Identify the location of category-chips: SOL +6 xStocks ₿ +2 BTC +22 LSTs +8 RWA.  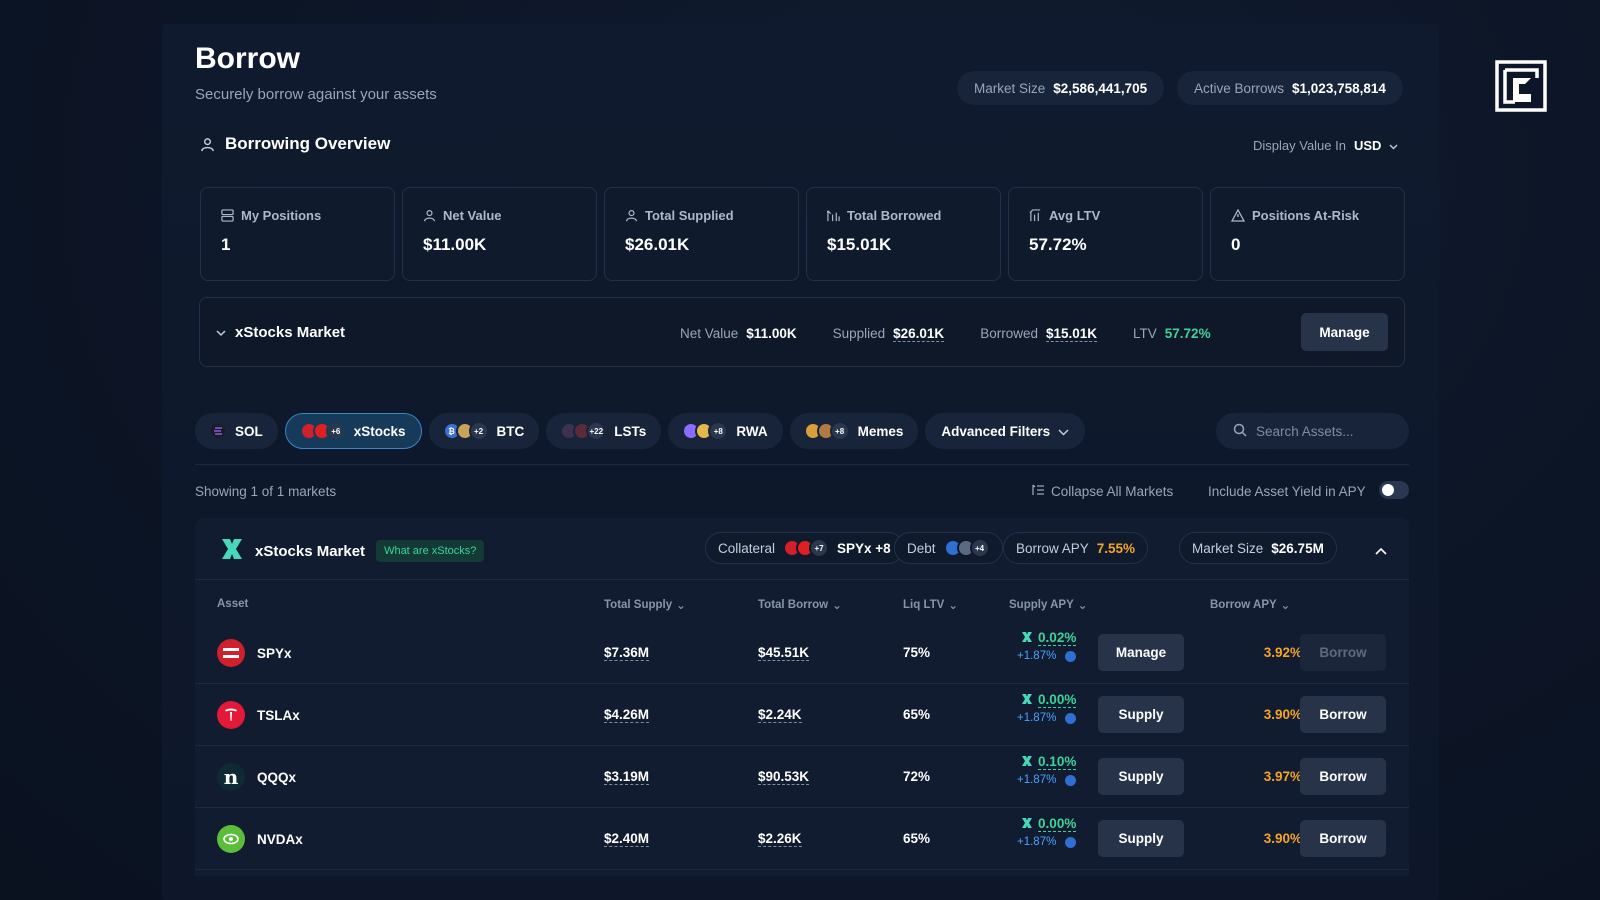
(640, 431).